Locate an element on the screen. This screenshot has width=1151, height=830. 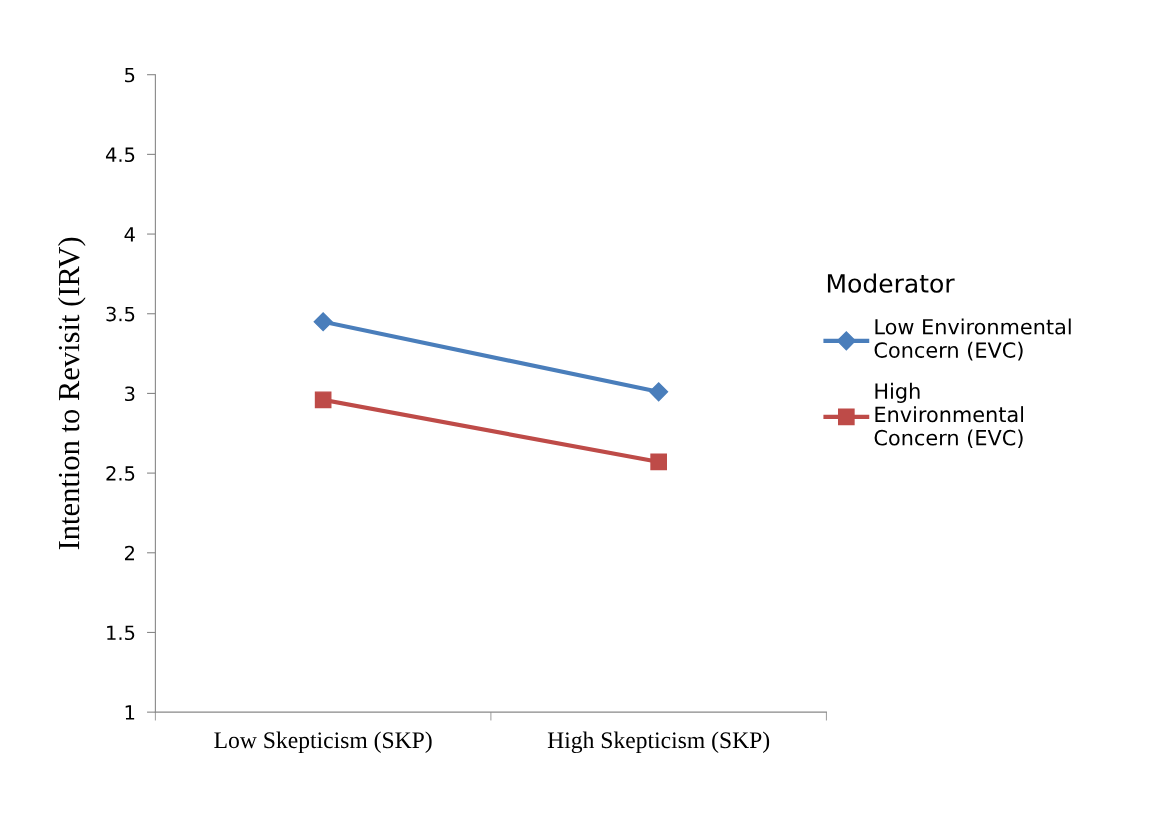
x-tick-label: High Skepticism (SKP) is located at coordinates (658, 742).